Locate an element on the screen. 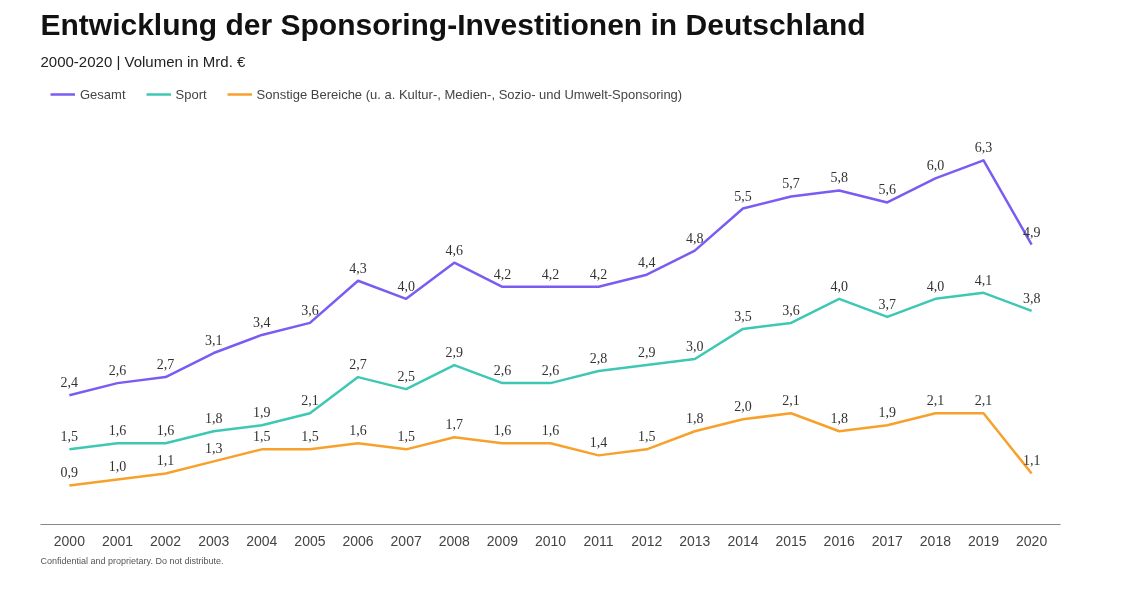  x-tick-label: 2006 is located at coordinates (358, 540).